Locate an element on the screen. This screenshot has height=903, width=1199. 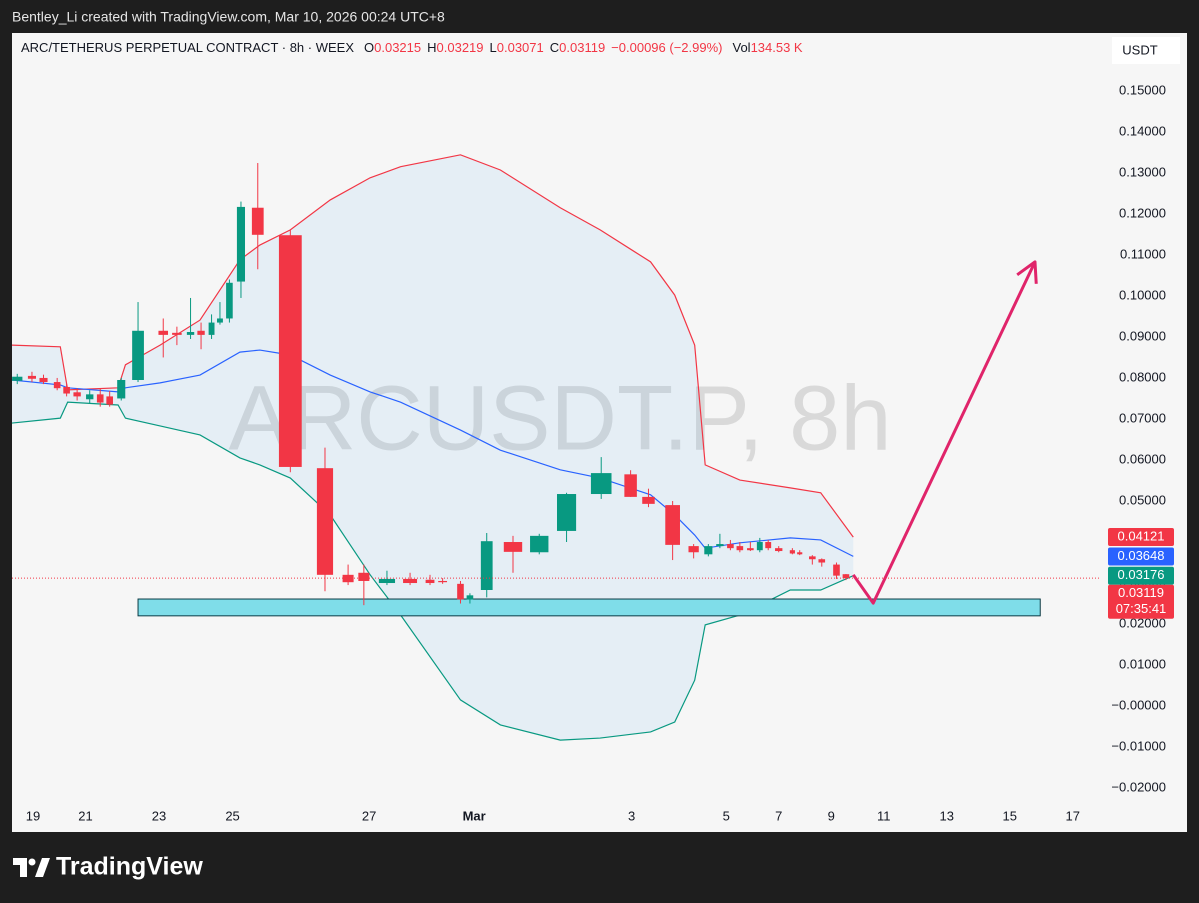
x-tick-label: 23 is located at coordinates (159, 815).